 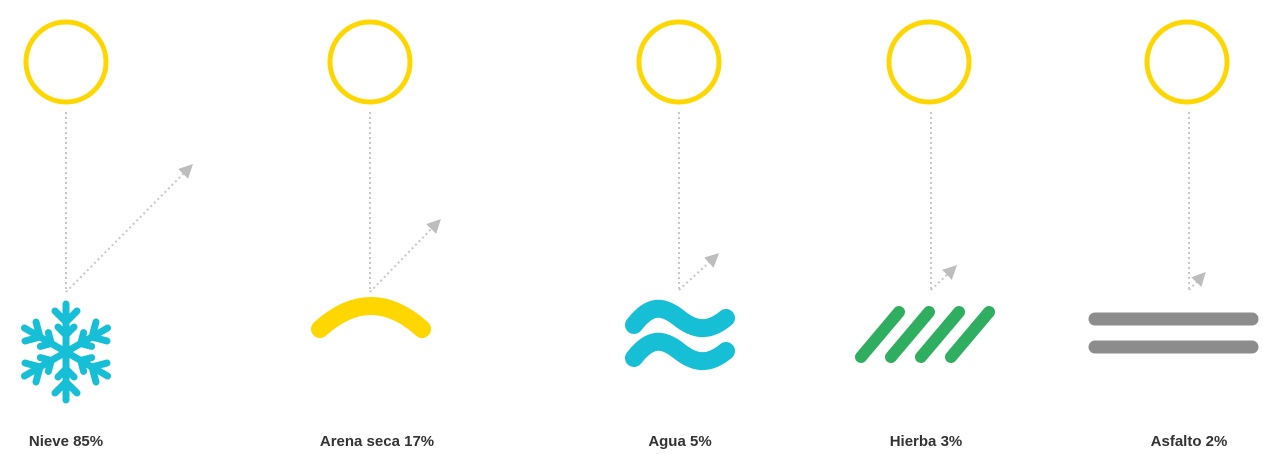 What do you see at coordinates (925, 334) in the screenshot?
I see `grass-stripes-icon` at bounding box center [925, 334].